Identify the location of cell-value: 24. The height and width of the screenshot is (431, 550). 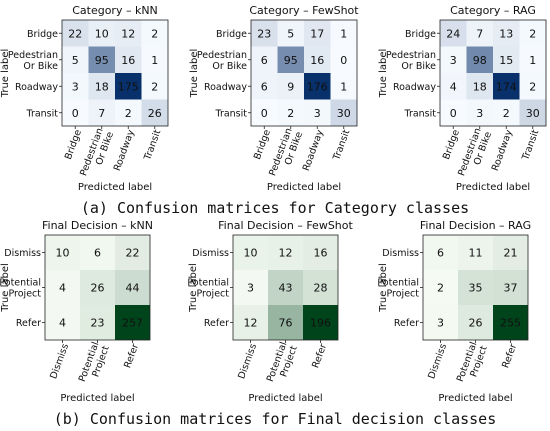
(453, 33).